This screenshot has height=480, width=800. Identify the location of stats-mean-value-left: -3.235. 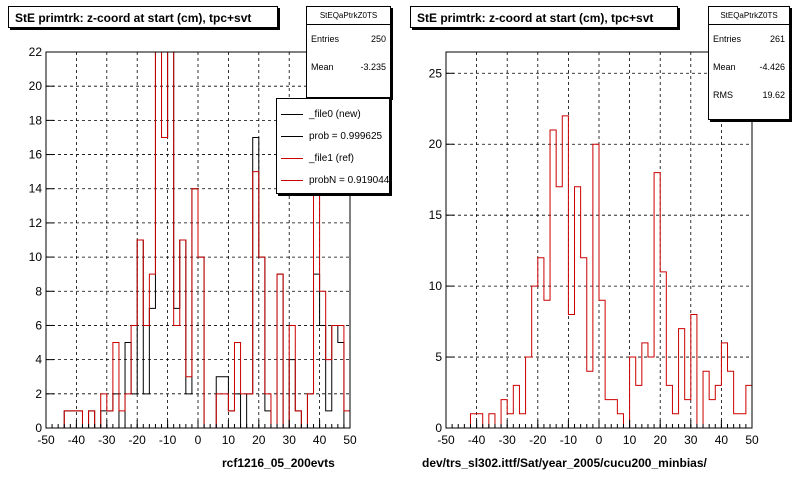
(373, 67).